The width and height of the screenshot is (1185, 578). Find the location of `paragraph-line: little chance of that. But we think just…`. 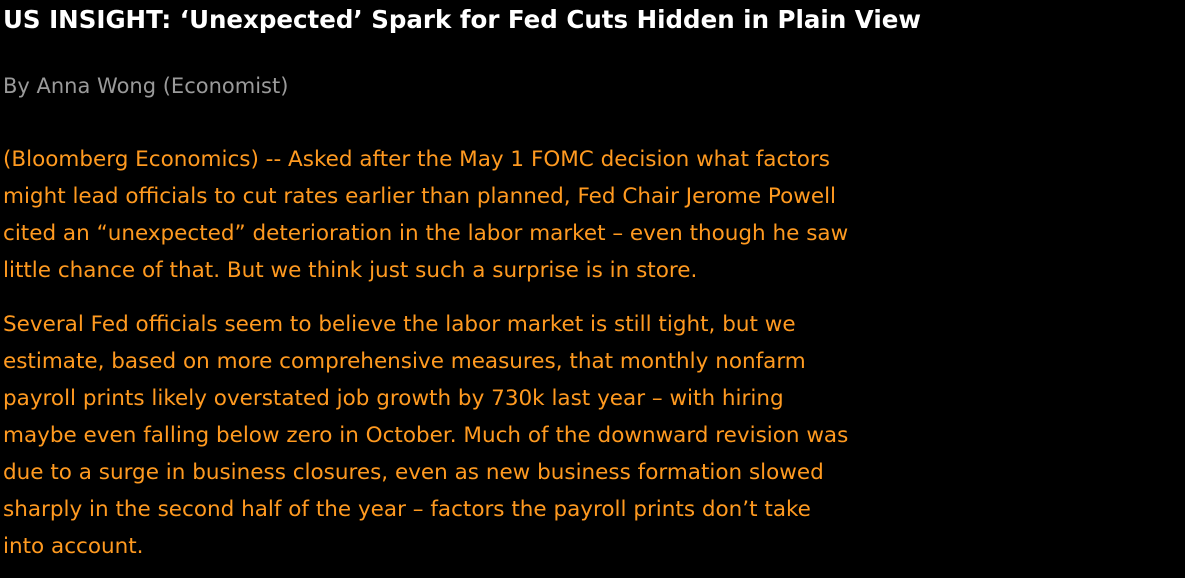

paragraph-line: little chance of that. But we think just… is located at coordinates (350, 270).